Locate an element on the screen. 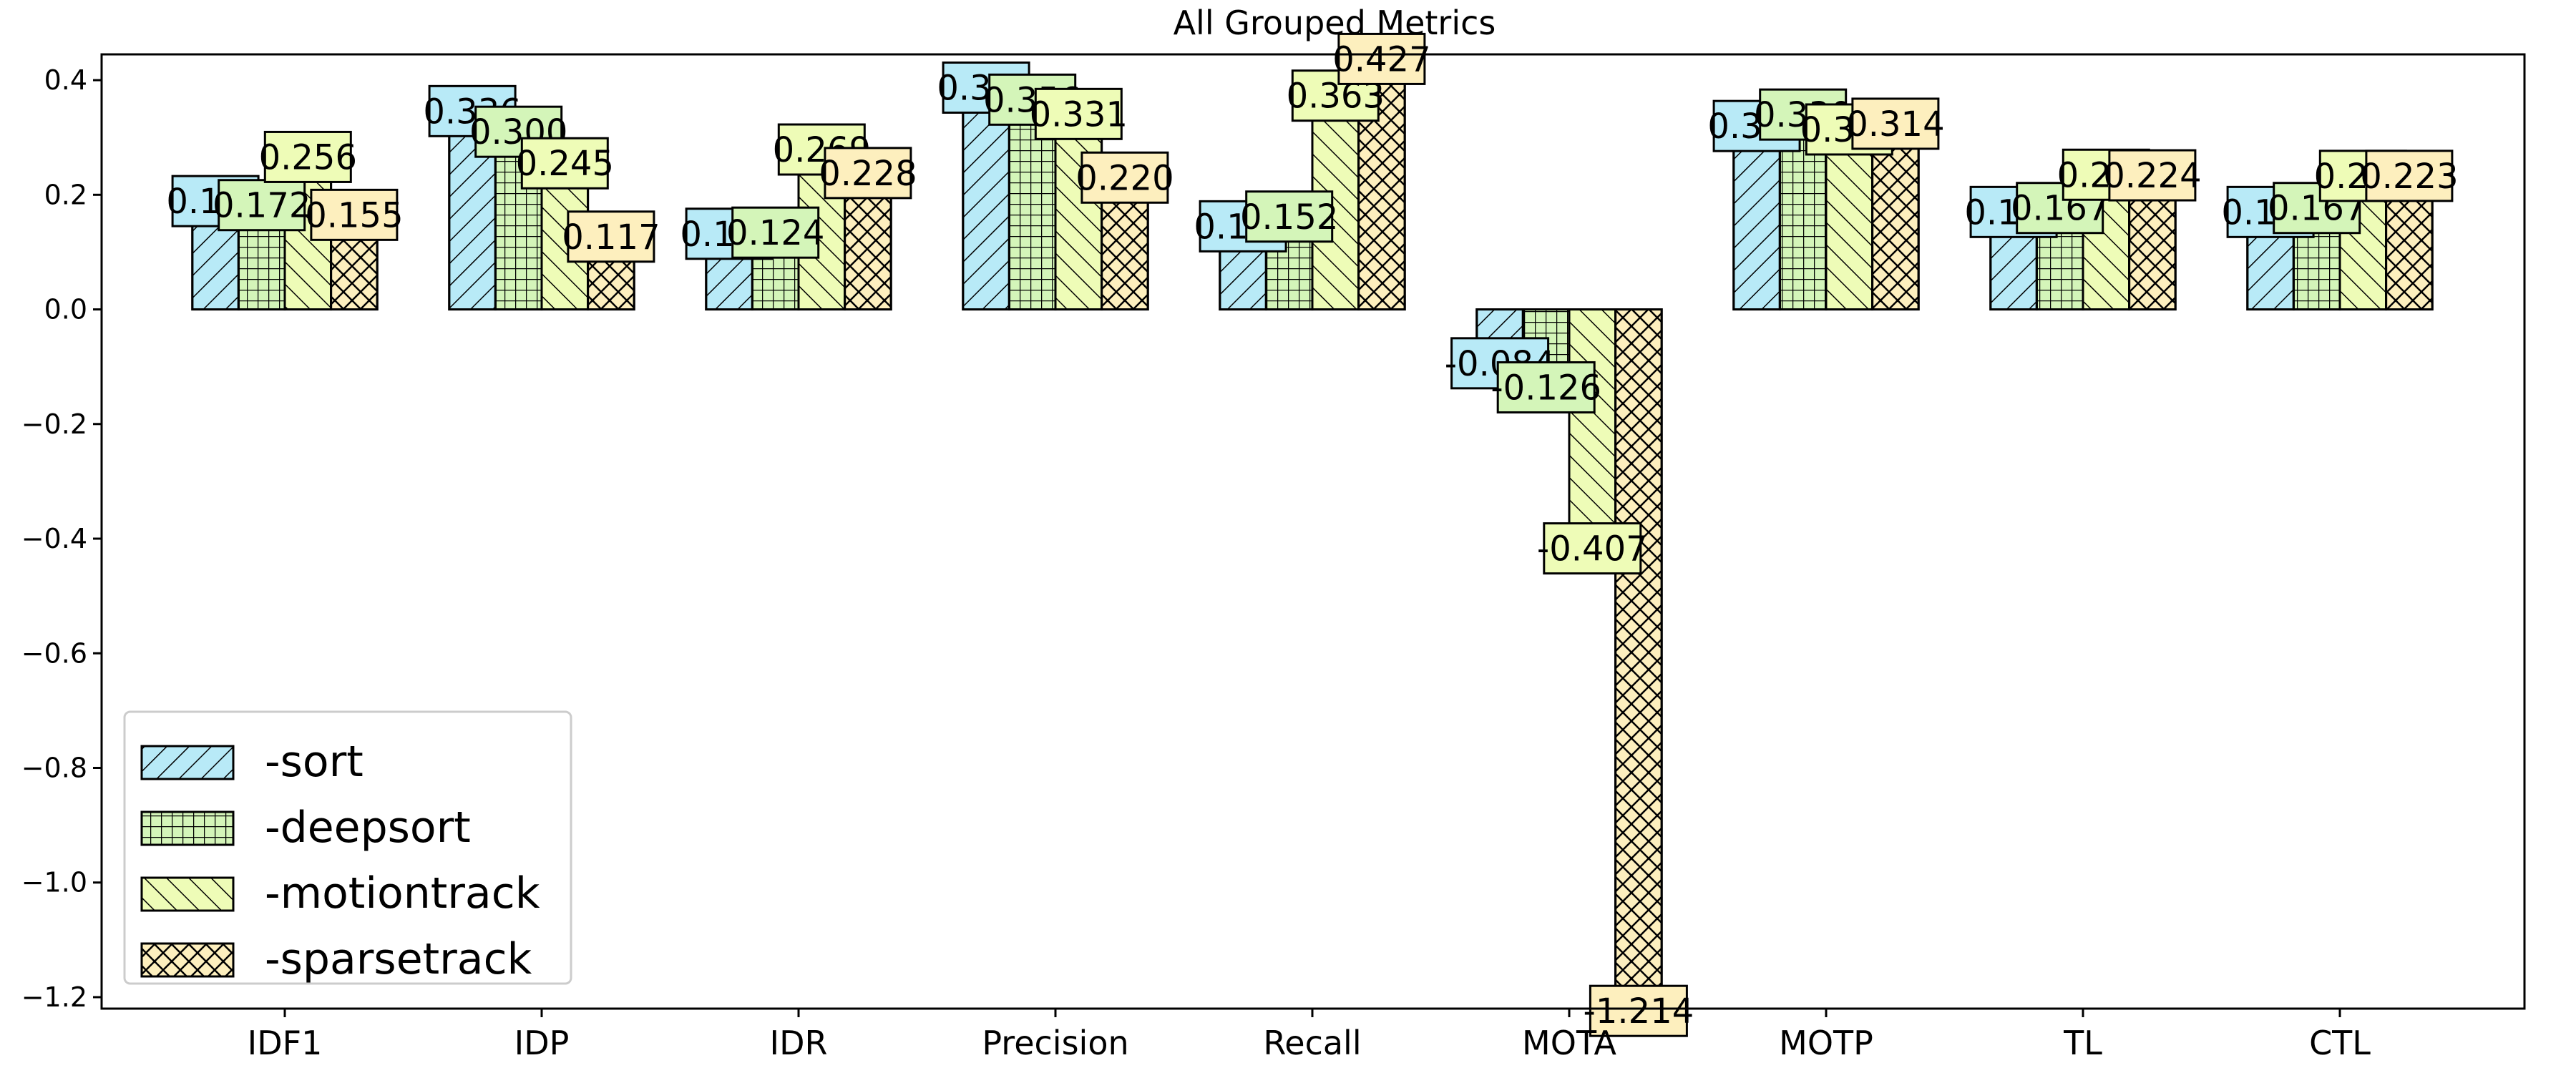 The height and width of the screenshot is (1073, 2576). bar-hatch-sparsetrack-idr is located at coordinates (868, 244).